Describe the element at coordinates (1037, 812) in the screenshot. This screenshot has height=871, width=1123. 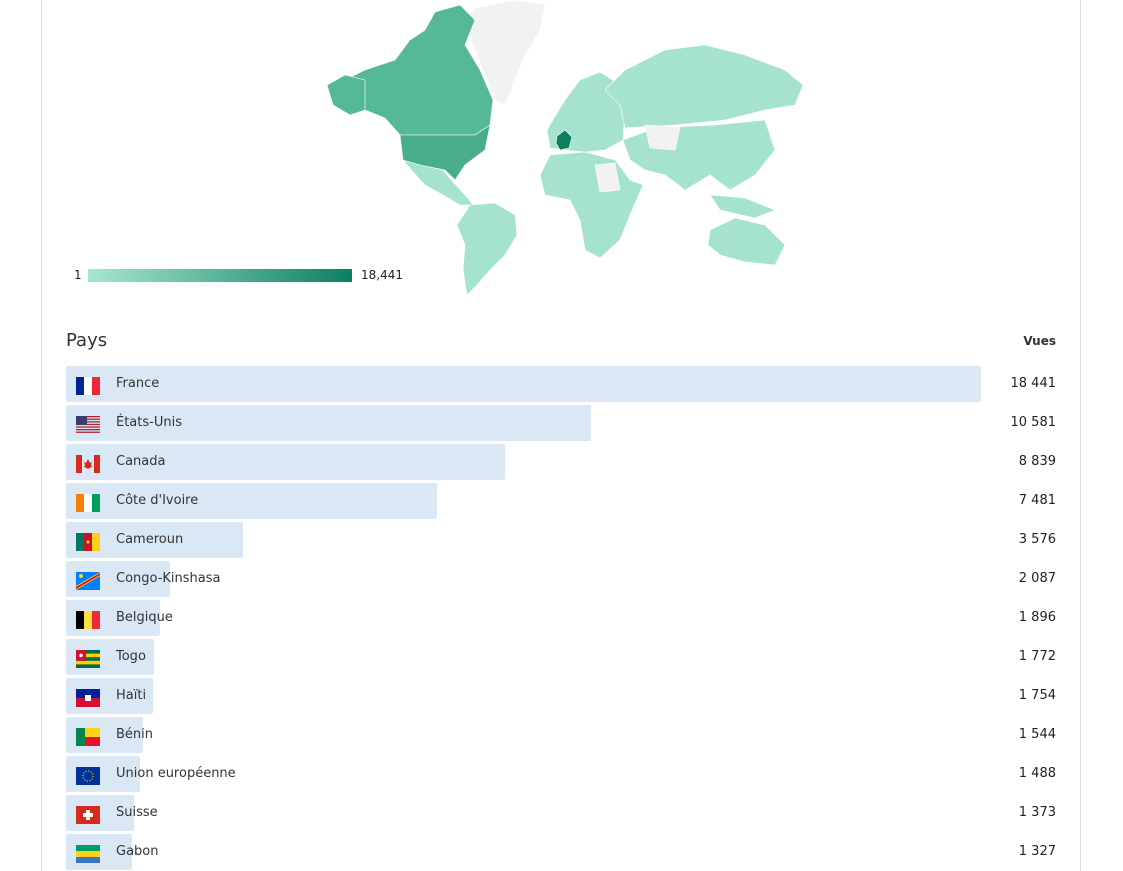
I see `country-views: 1 373` at that location.